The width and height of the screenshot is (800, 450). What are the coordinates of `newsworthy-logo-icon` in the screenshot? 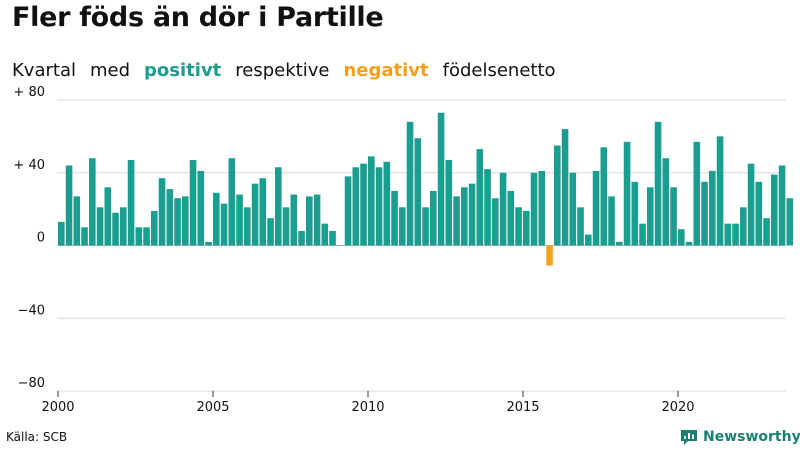 It's located at (689, 437).